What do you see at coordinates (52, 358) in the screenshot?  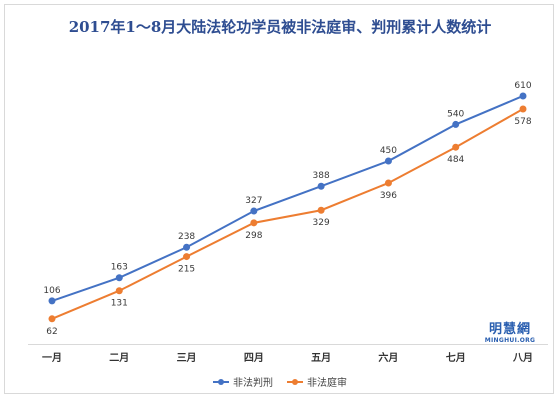 I see `x-tick-label: 一月` at bounding box center [52, 358].